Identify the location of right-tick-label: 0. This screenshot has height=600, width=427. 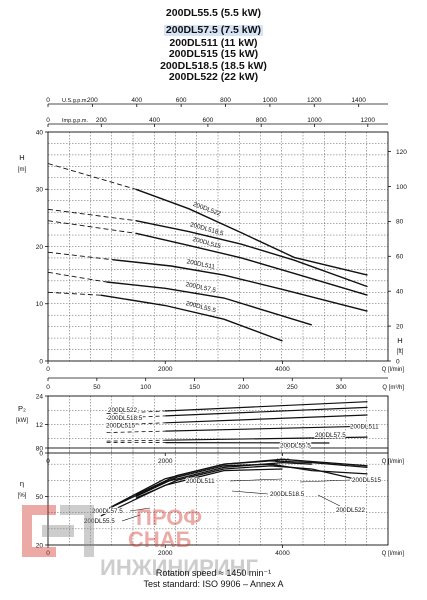
(398, 361).